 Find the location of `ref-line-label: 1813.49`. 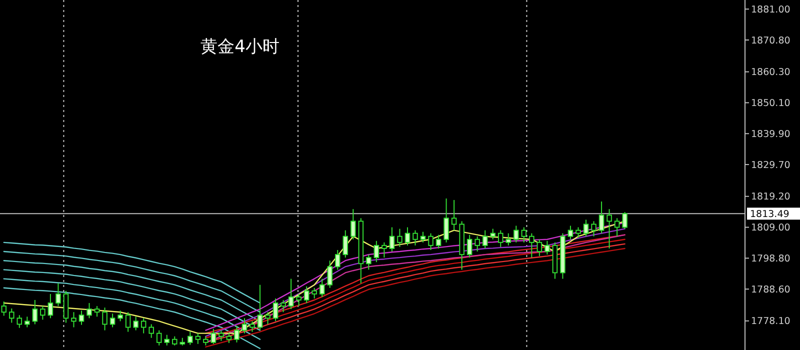

ref-line-label: 1813.49 is located at coordinates (770, 214).